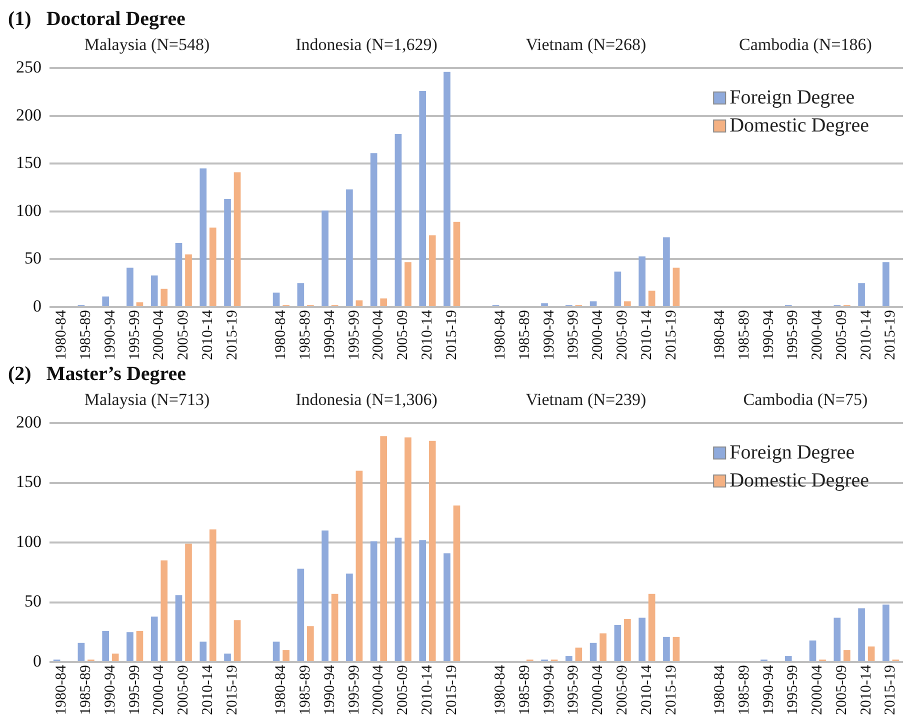  Describe the element at coordinates (29, 114) in the screenshot. I see `y-tick-label: 200` at that location.